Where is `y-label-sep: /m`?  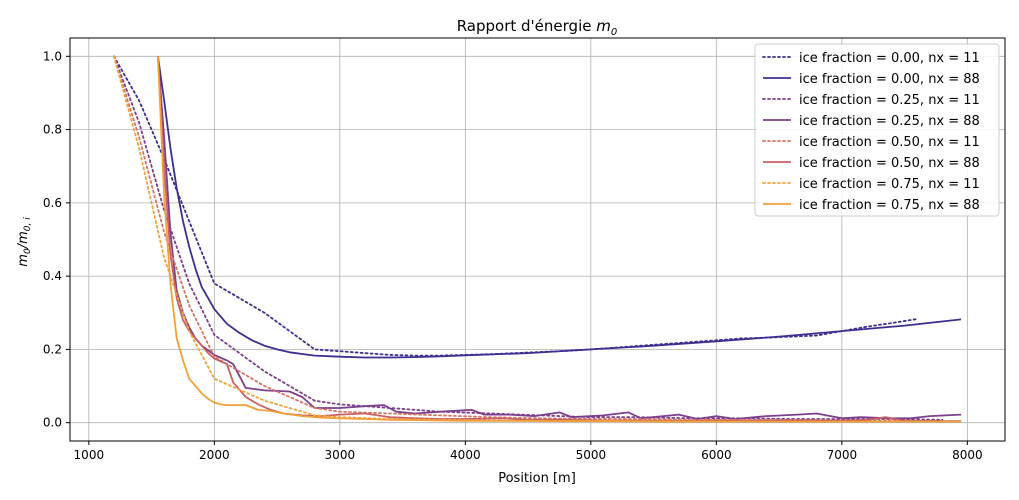 y-label-sep: /m is located at coordinates (23, 240).